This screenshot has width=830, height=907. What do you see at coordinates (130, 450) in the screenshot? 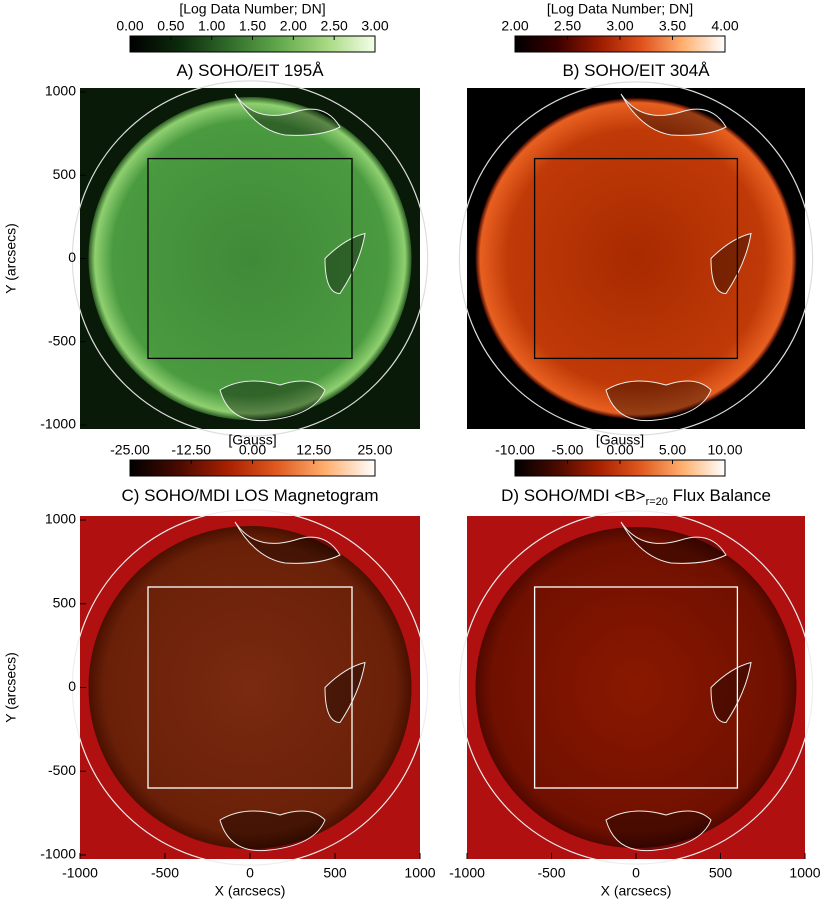
I see `colorbar-tick-label: -25.00` at bounding box center [130, 450].